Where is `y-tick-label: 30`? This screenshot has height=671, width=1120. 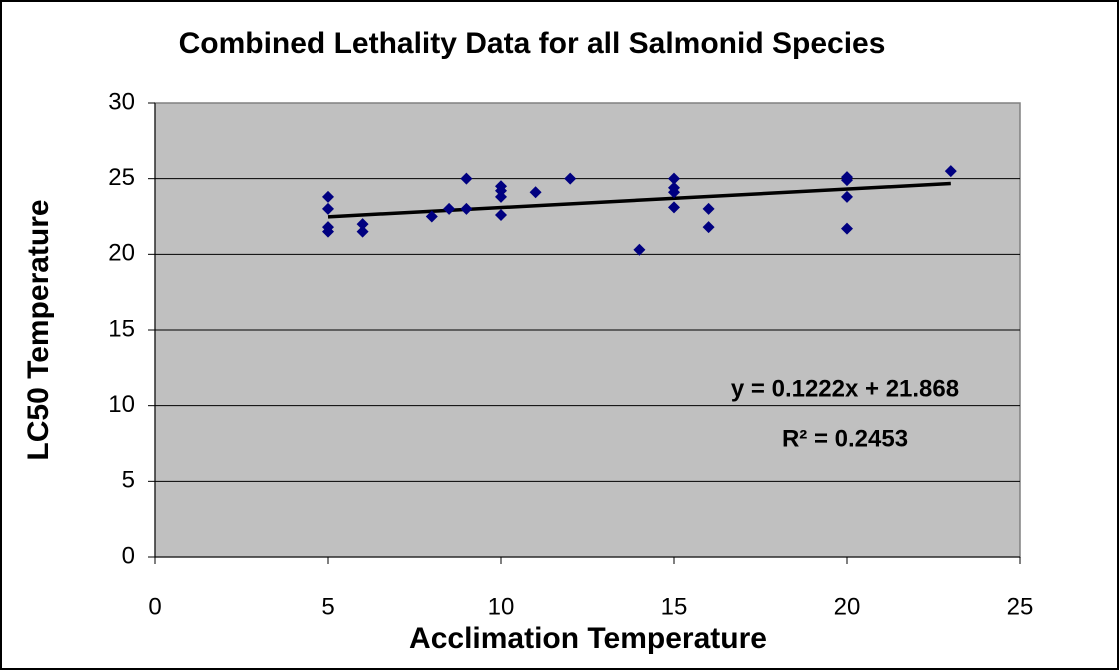 y-tick-label: 30 is located at coordinates (121, 101).